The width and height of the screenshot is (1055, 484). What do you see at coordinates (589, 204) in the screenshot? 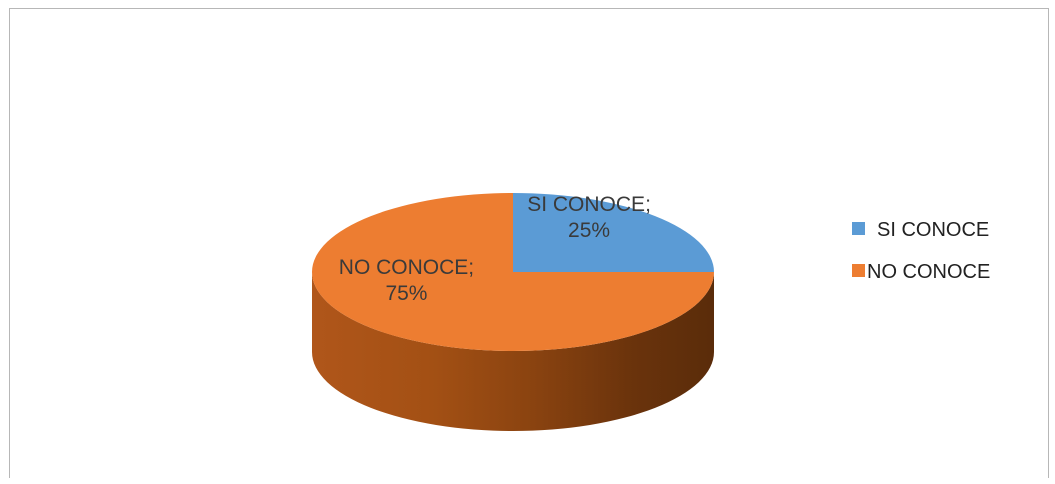
I see `data-label-si-conoce-name: SI CONOCE;` at bounding box center [589, 204].